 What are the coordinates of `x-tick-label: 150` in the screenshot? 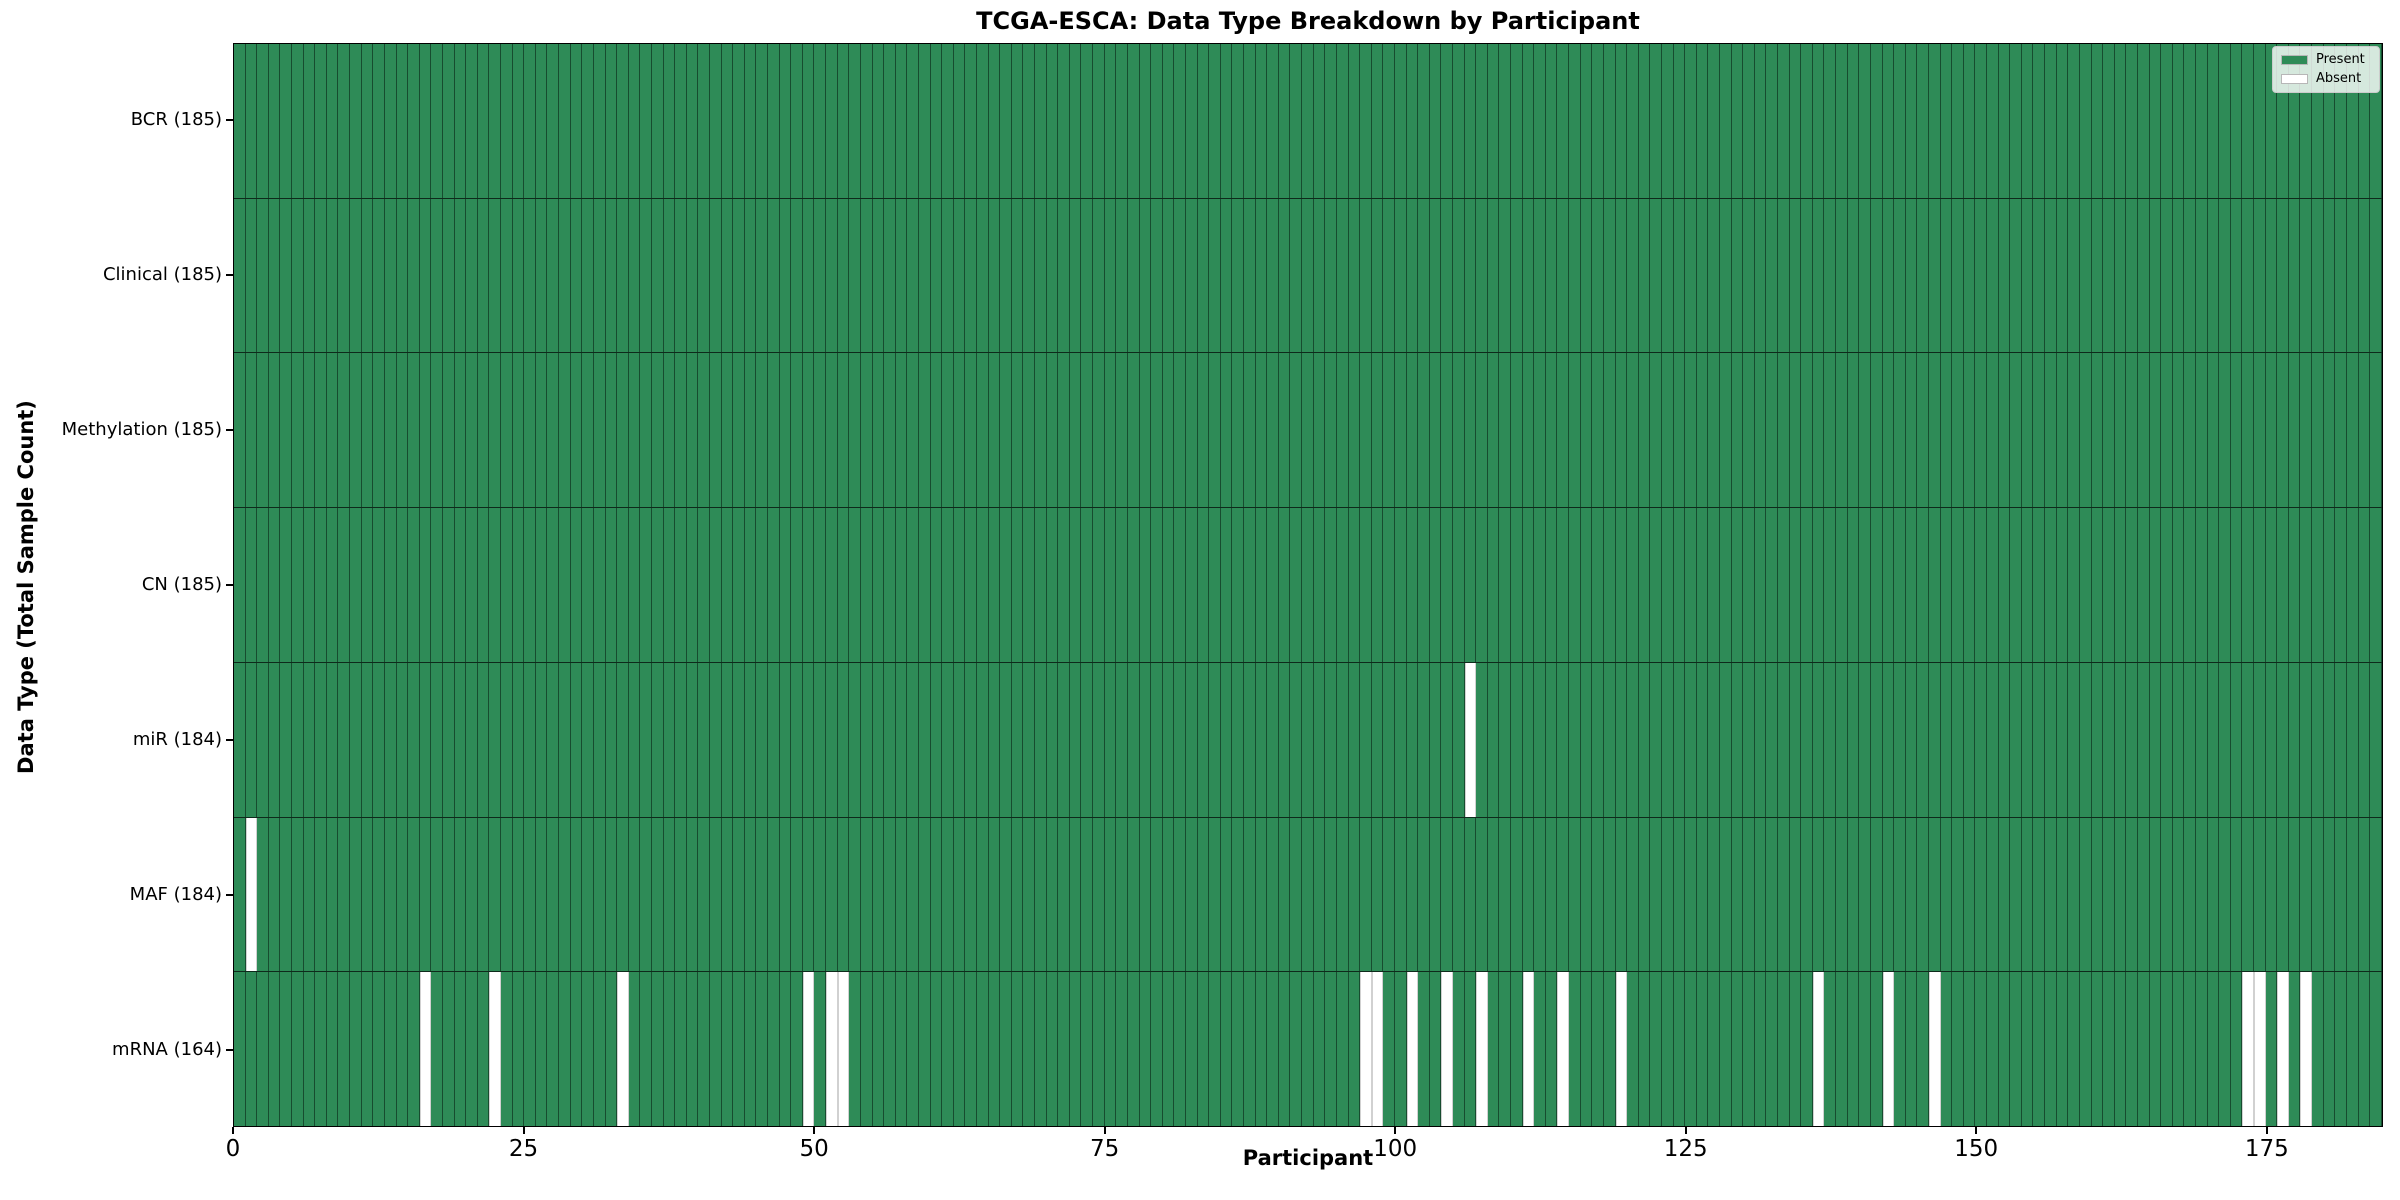 It's located at (1976, 1149).